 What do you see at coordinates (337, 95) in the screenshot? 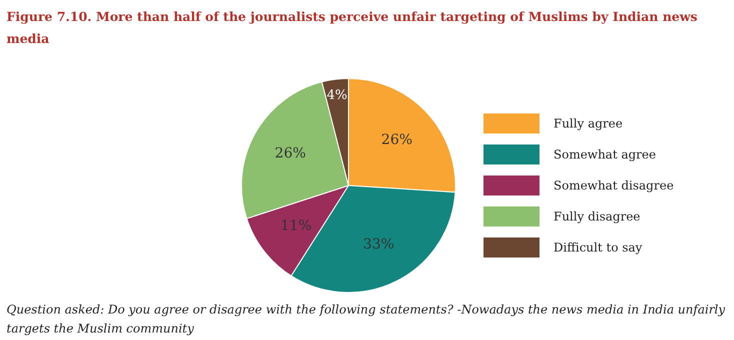
I see `data-label: 4%` at bounding box center [337, 95].